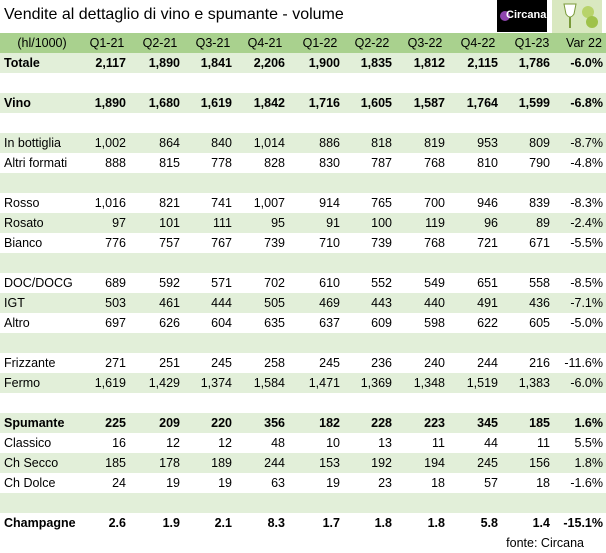  What do you see at coordinates (169, 303) in the screenshot?
I see `value-cell: 461` at bounding box center [169, 303].